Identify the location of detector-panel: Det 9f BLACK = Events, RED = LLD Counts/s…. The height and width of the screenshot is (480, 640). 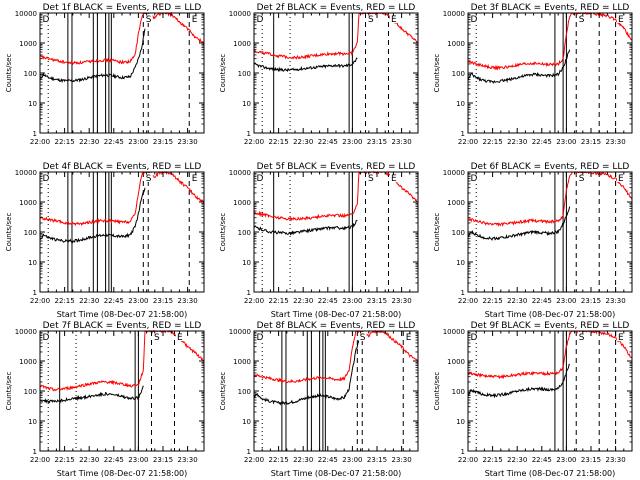
(533, 399).